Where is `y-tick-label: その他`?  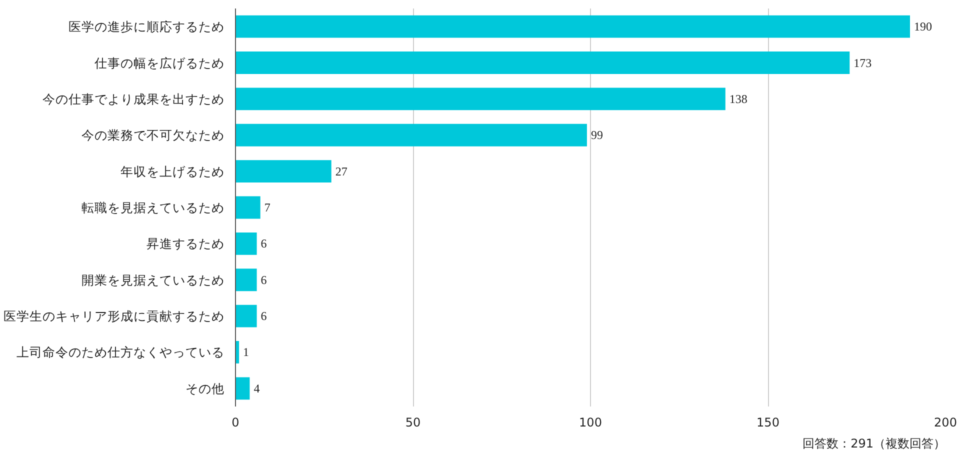
y-tick-label: その他 is located at coordinates (205, 388).